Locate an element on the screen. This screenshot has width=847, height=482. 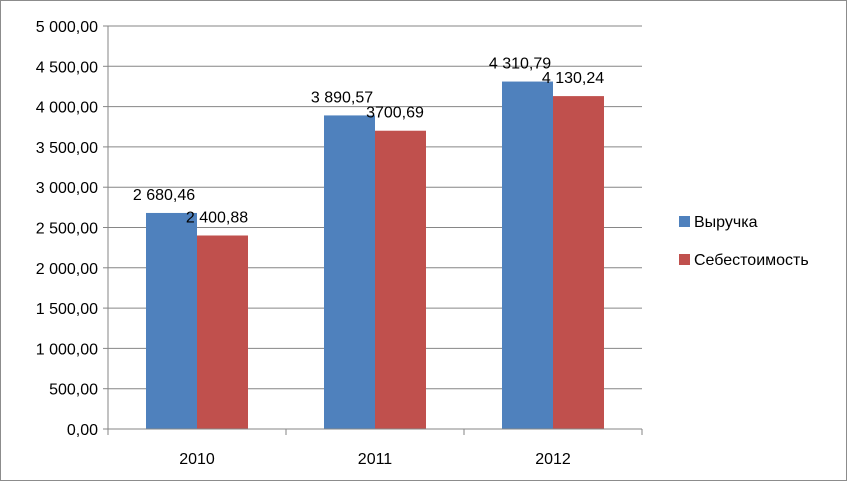
y-tick-label: 1 500,00 is located at coordinates (67, 309).